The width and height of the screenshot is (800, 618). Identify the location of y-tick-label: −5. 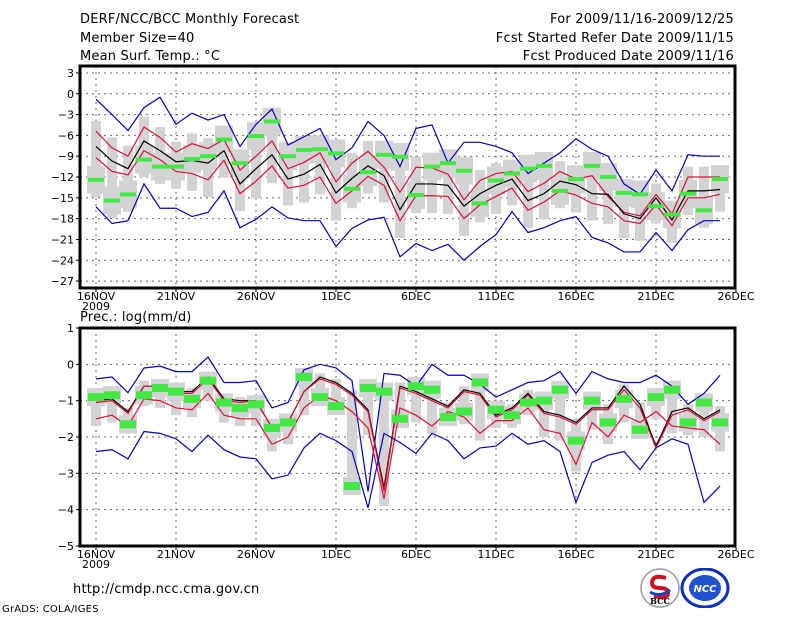
(66, 546).